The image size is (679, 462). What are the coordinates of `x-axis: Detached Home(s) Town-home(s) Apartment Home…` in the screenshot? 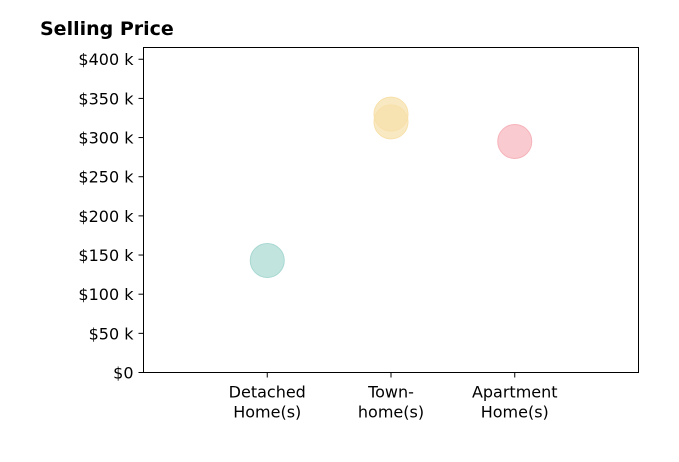 It's located at (393, 397).